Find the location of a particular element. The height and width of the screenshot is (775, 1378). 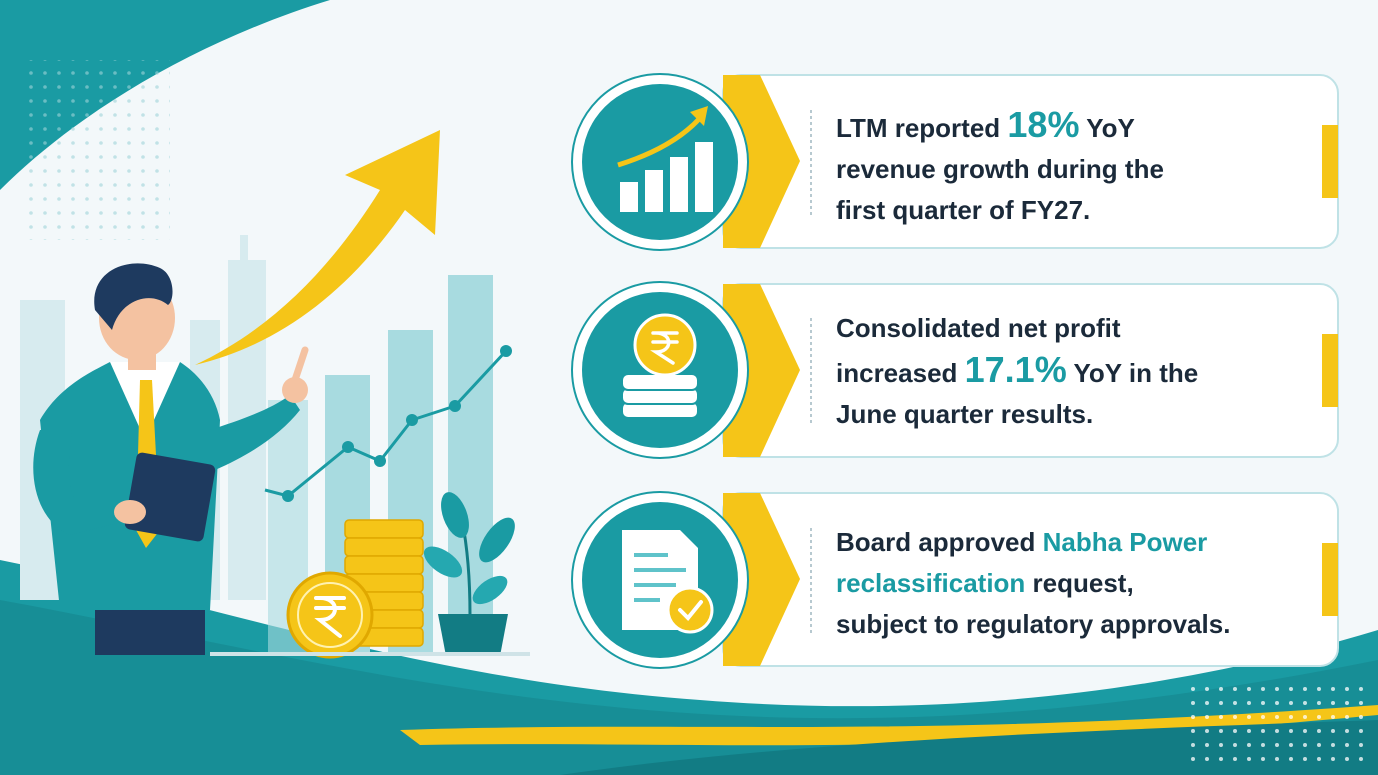

body-text: subject to regulatory approvals. is located at coordinates (1033, 624).